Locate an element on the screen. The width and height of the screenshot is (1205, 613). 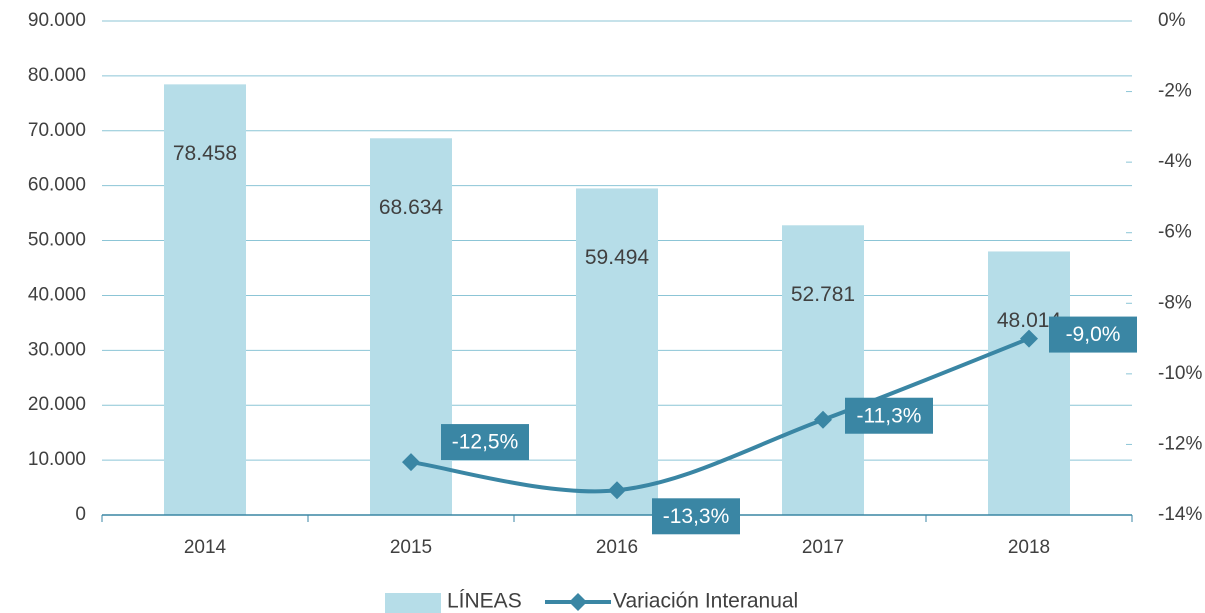
line-value-label: -9,0% is located at coordinates (1093, 334).